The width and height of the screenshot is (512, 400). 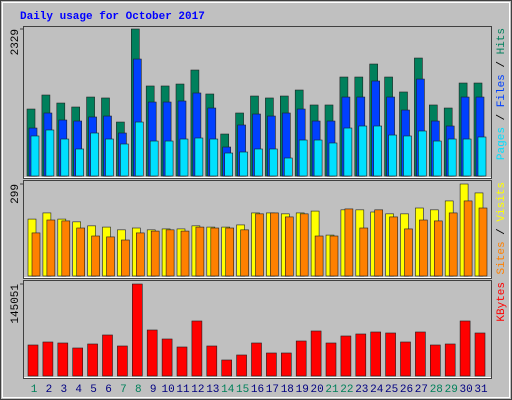 What do you see at coordinates (197, 390) in the screenshot?
I see `x-tick-label: 12` at bounding box center [197, 390].